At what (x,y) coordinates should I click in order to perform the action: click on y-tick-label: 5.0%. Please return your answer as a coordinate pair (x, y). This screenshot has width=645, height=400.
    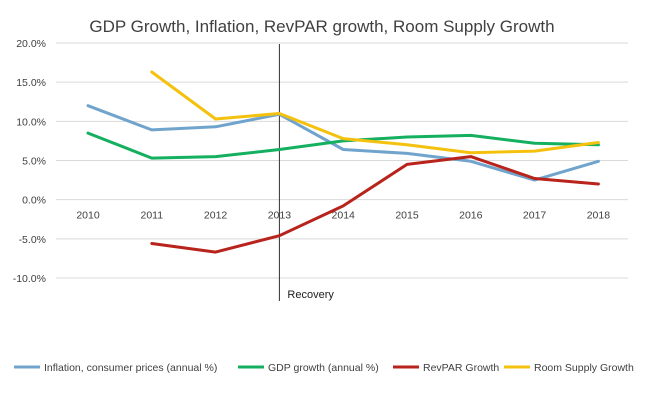
    Looking at the image, I should click on (34, 162).